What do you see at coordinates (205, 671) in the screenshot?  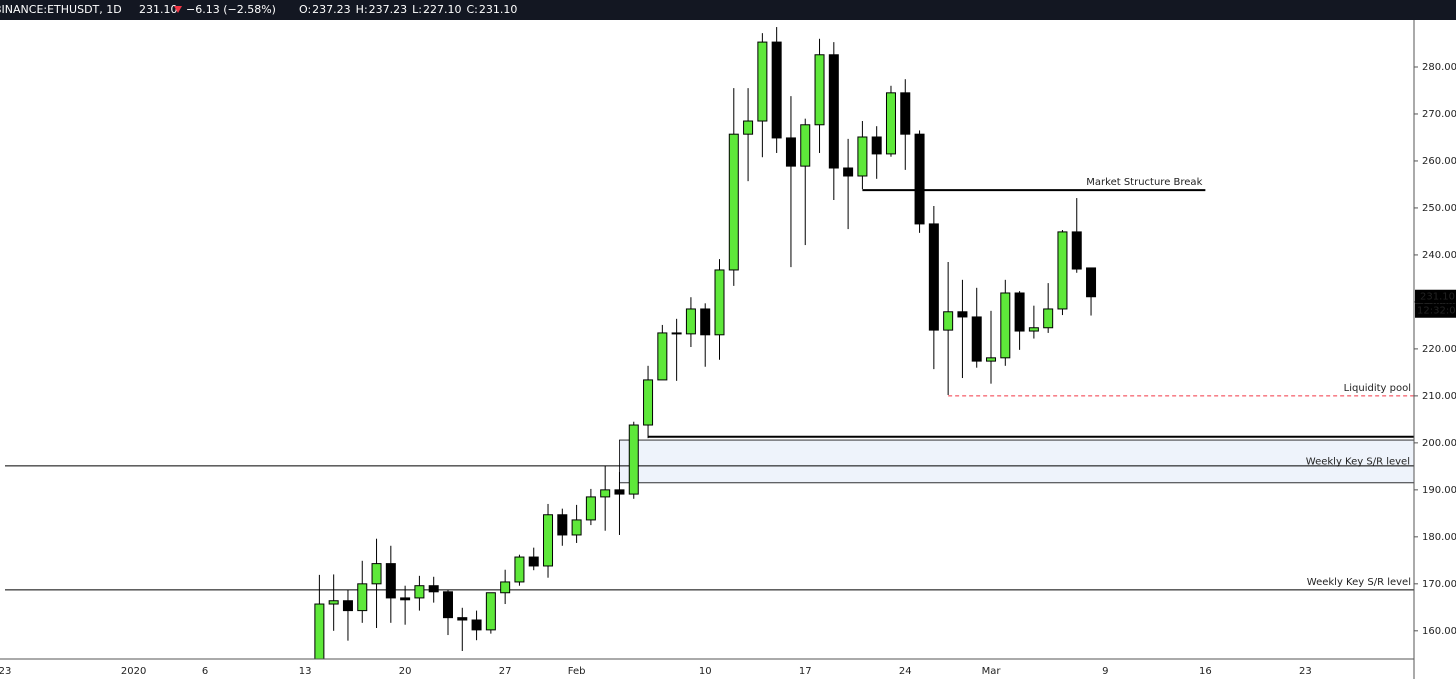 I see `x-tick-label: 6` at bounding box center [205, 671].